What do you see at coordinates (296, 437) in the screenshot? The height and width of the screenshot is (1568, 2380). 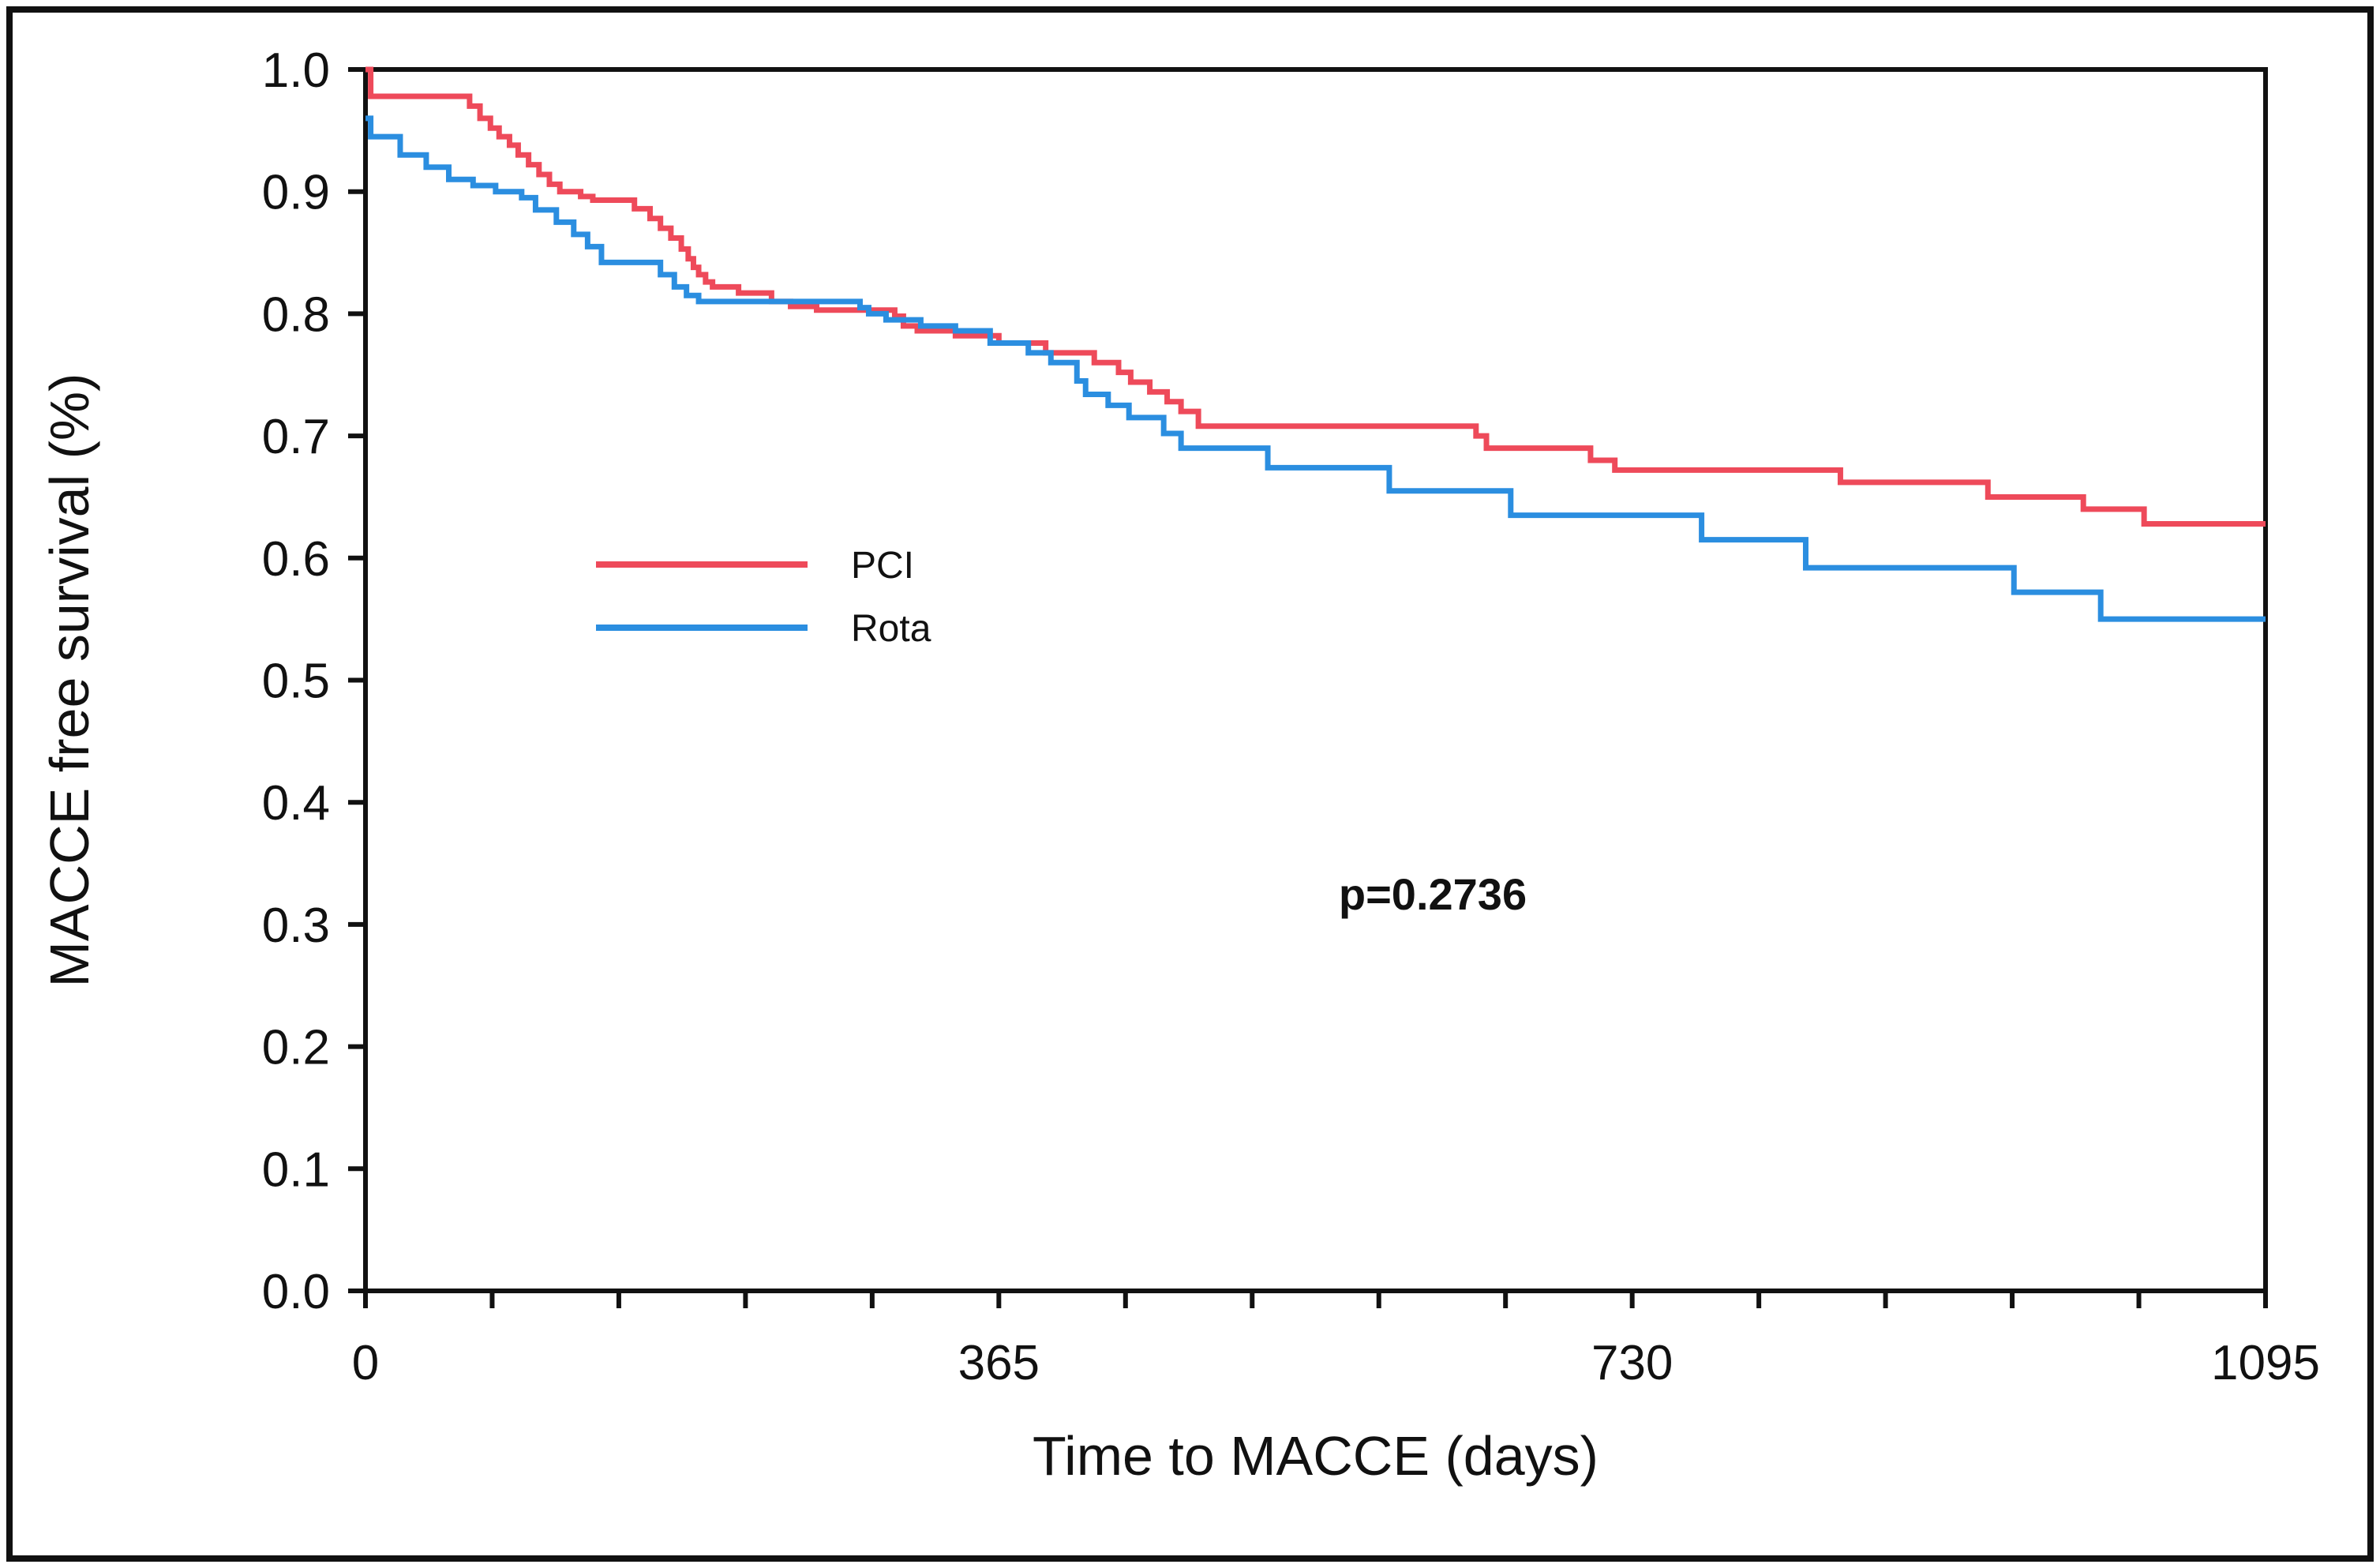 I see `y-tick-label-7: 0.7` at bounding box center [296, 437].